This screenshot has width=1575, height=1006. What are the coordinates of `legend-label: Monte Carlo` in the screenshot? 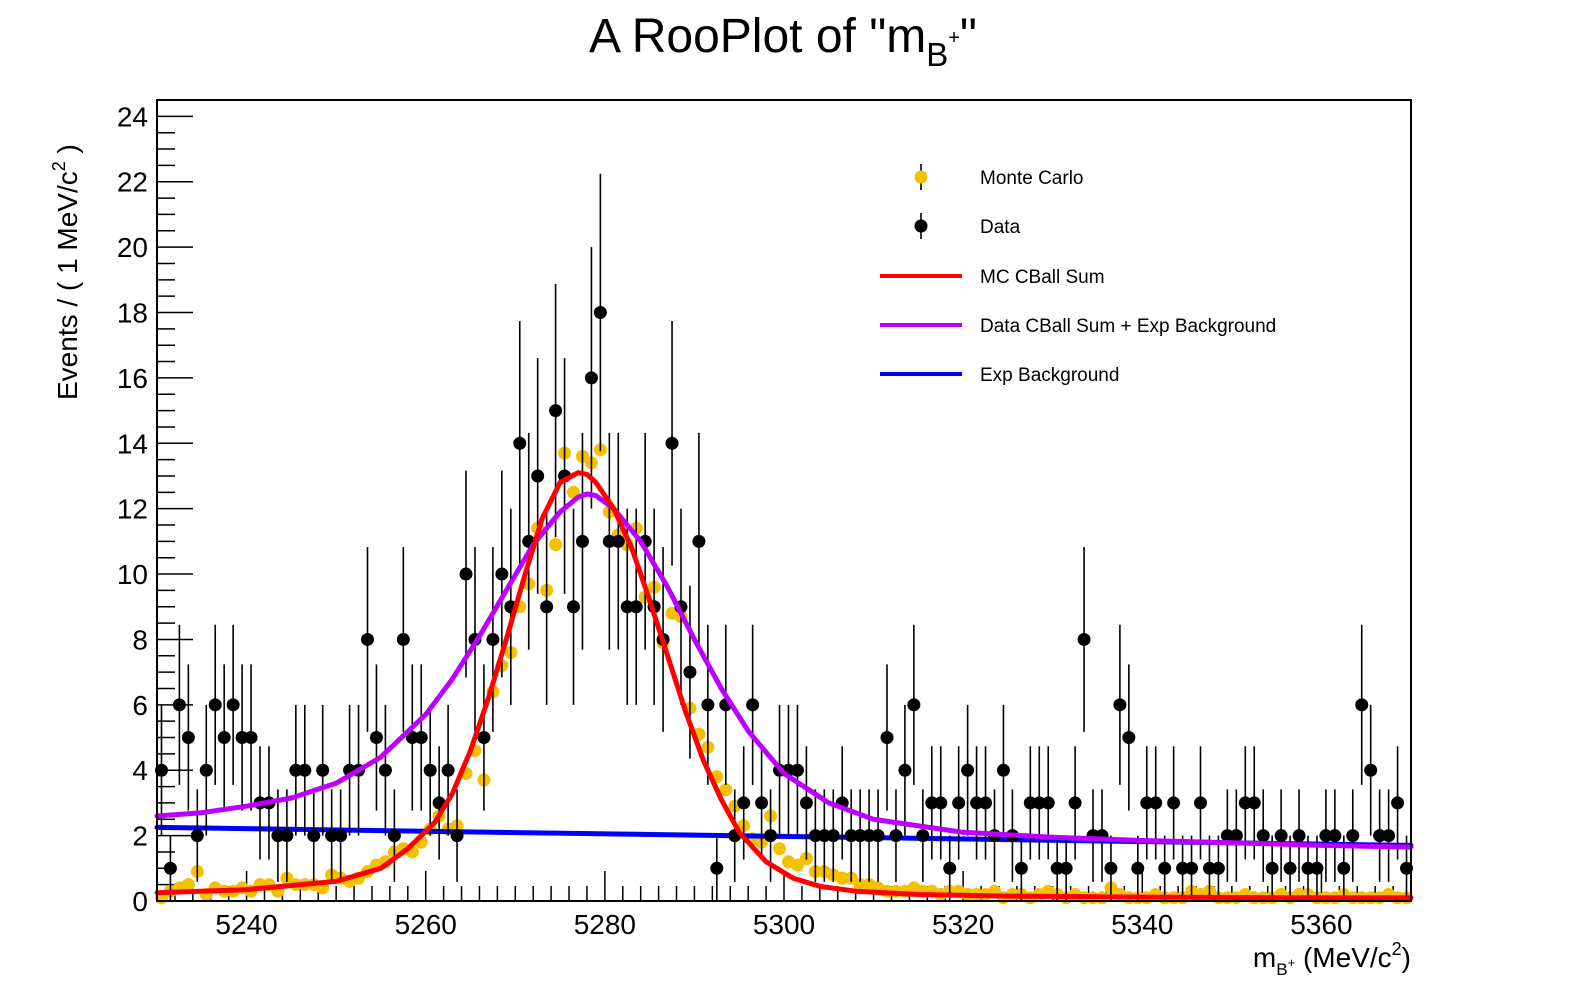 It's located at (1032, 178).